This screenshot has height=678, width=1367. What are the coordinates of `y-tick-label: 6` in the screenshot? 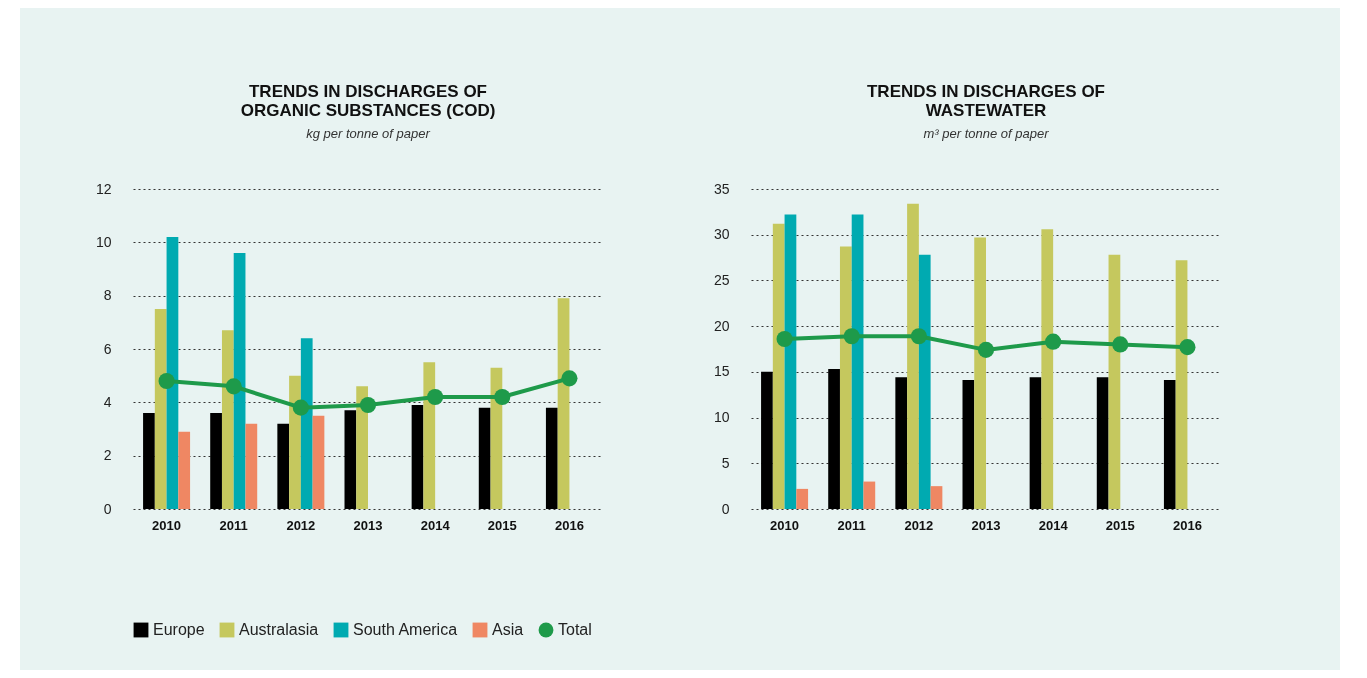 It's located at (107, 348).